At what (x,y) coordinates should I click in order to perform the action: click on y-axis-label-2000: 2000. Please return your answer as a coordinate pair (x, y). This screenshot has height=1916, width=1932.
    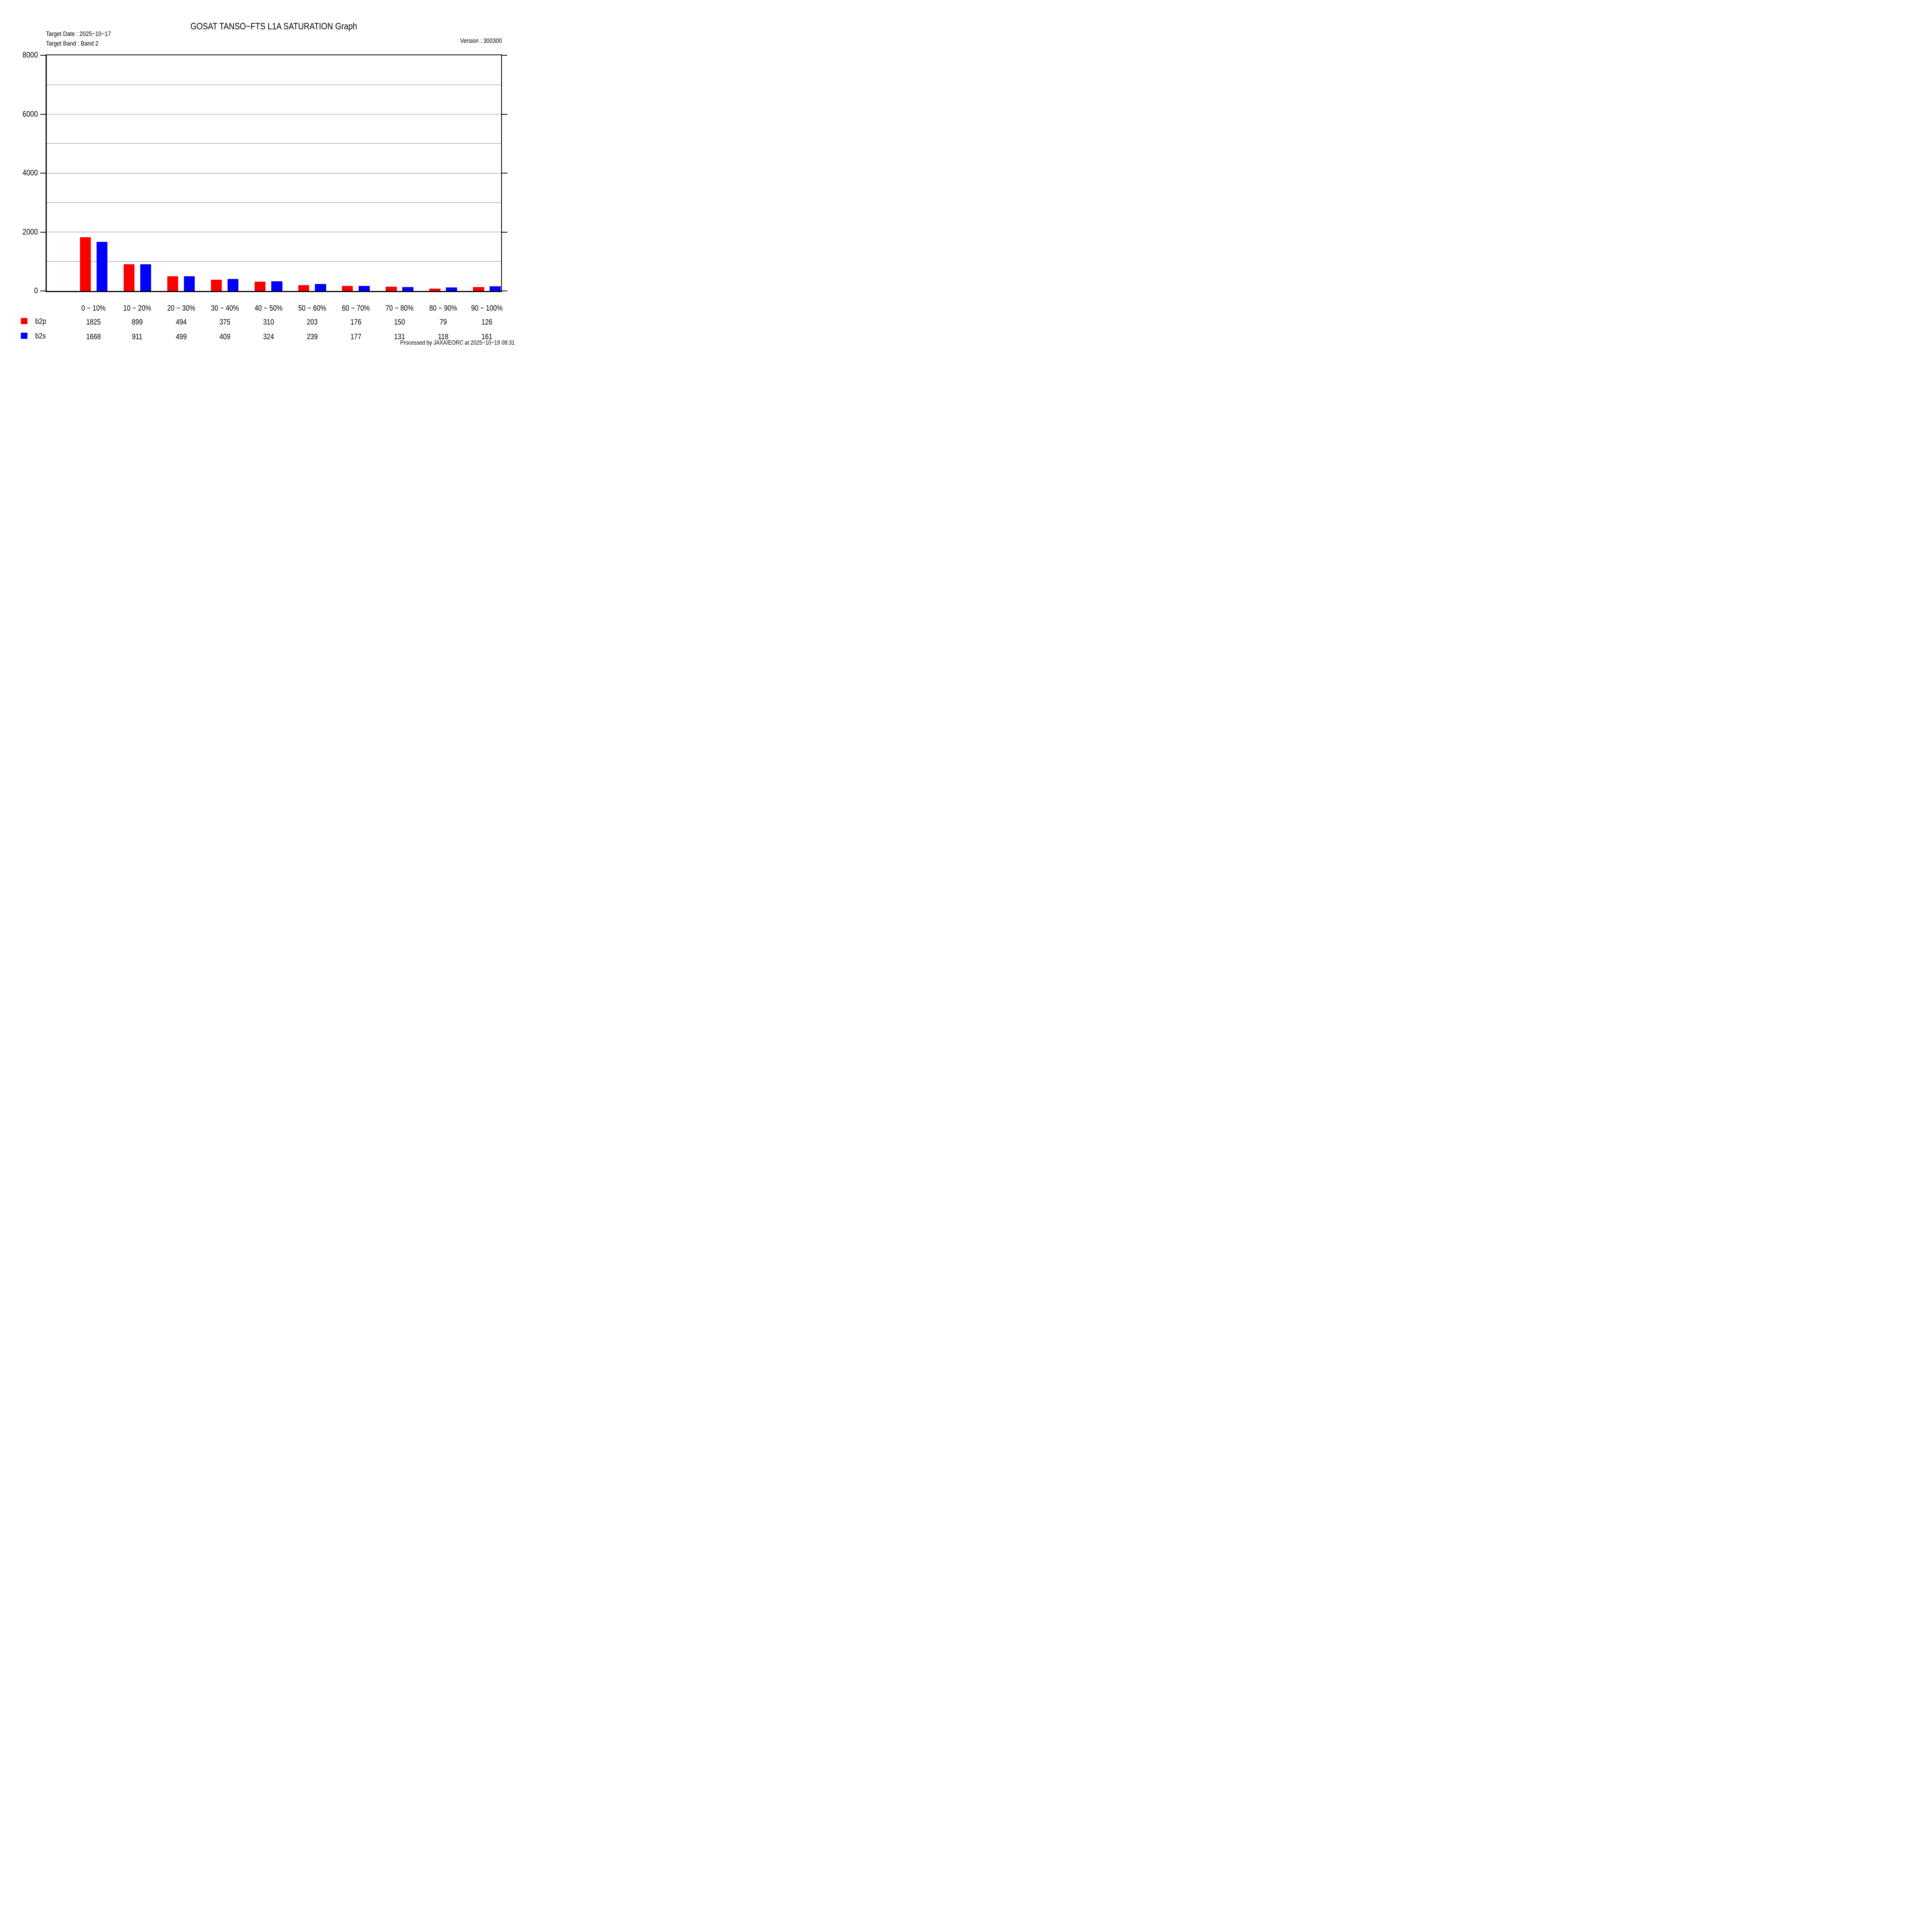
    Looking at the image, I should click on (30, 232).